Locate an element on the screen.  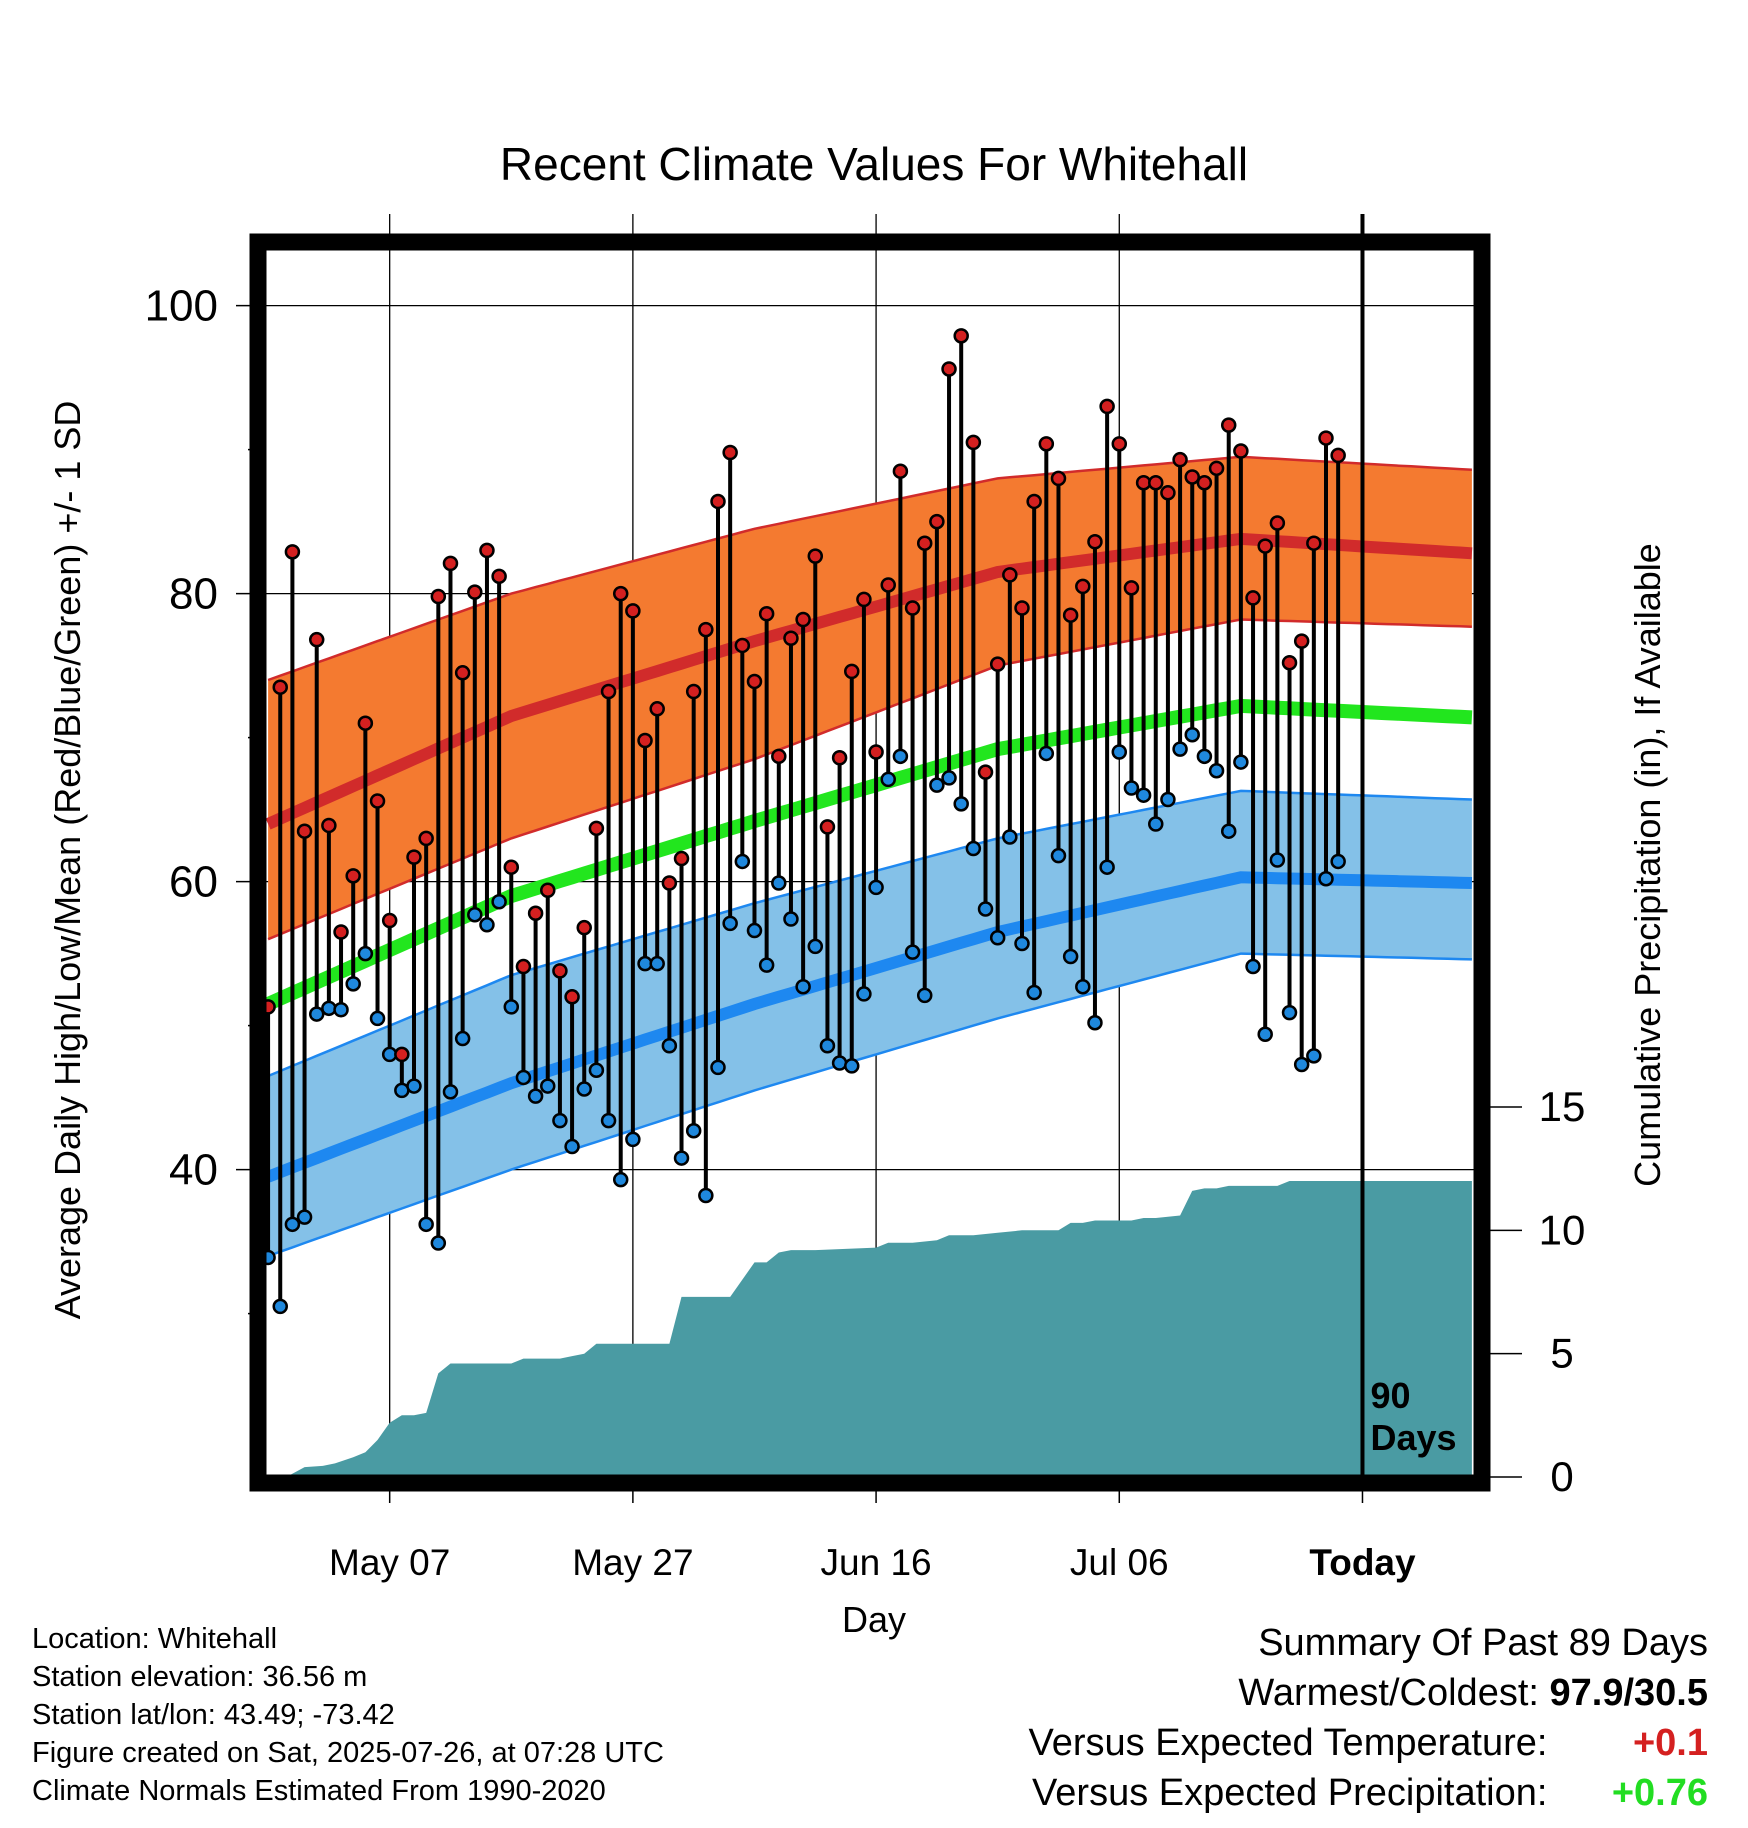
y2-tick-label: 0 is located at coordinates (1561, 1476).